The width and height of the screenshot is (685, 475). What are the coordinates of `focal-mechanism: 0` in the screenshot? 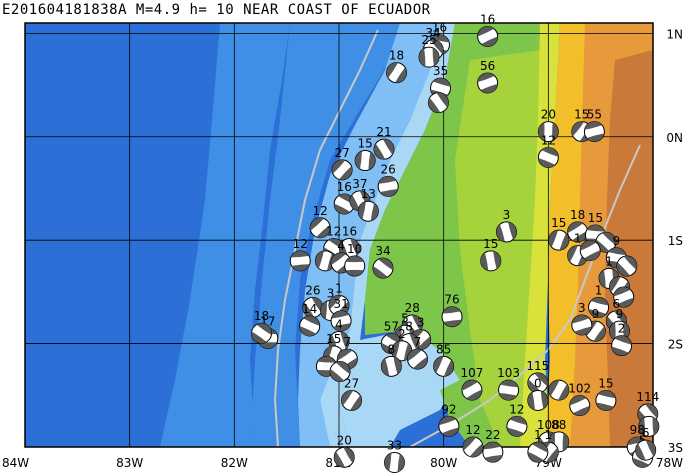 It's located at (538, 393).